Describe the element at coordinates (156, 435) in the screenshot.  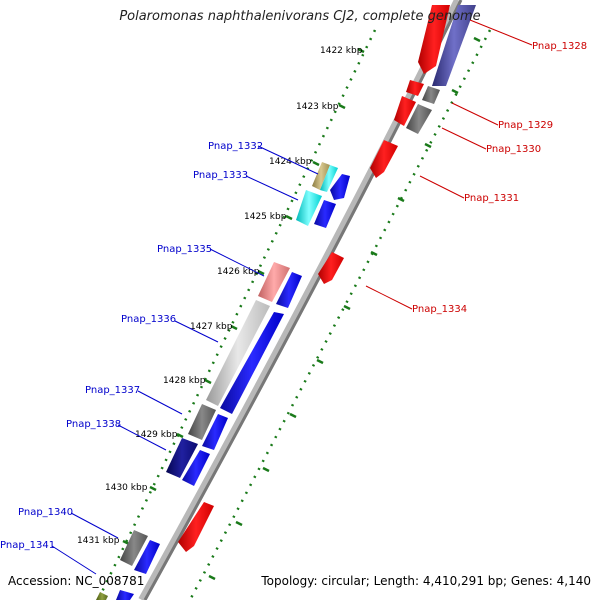
I see `tick-label: 1429 kbp` at that location.